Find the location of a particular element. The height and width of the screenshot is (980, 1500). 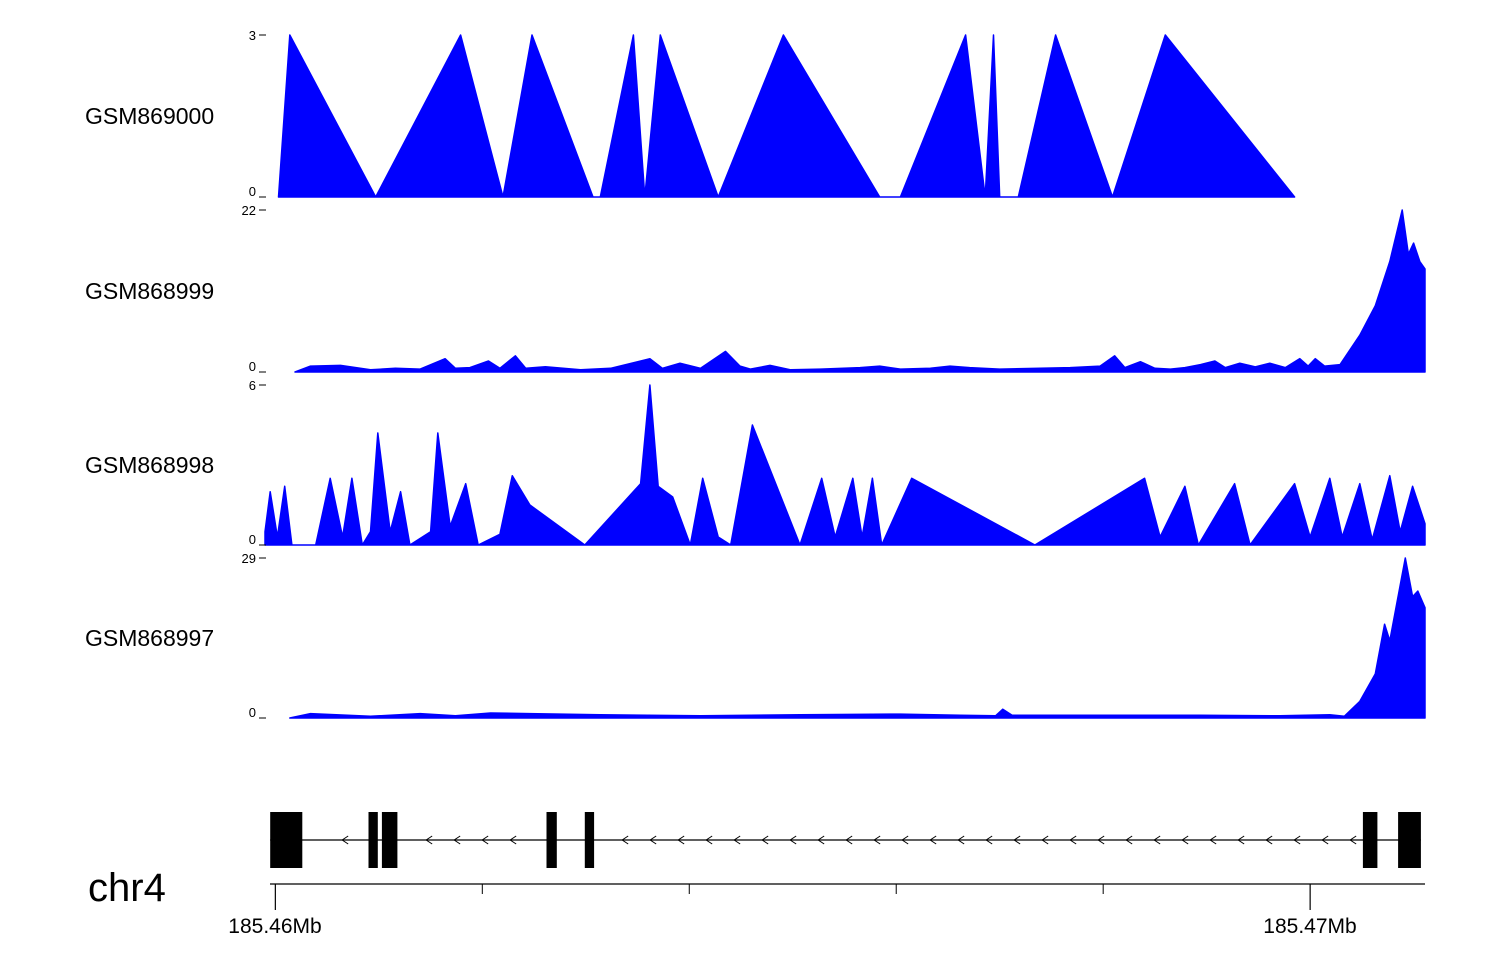

coverage-area-gsm868998 is located at coordinates (845, 465).